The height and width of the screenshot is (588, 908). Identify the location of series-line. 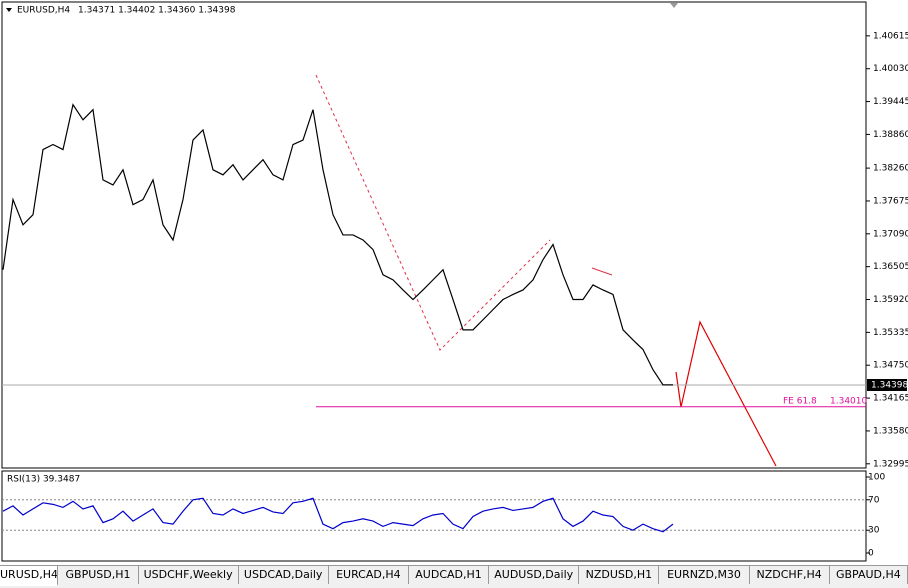
(338, 515).